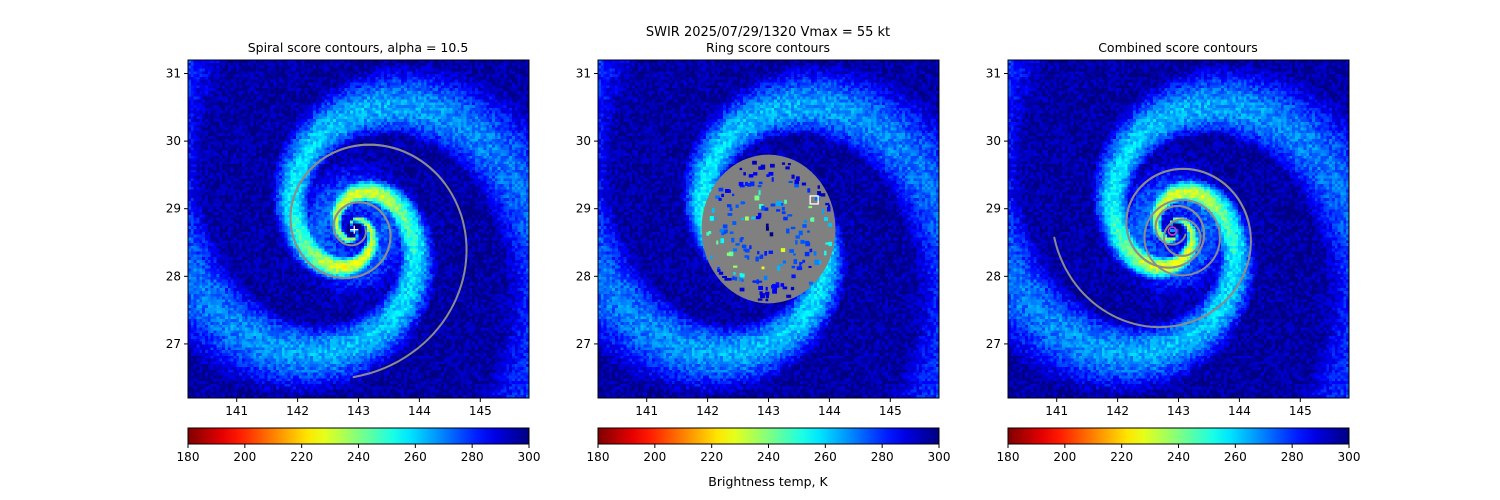  I want to click on center-marker-square, so click(814, 200).